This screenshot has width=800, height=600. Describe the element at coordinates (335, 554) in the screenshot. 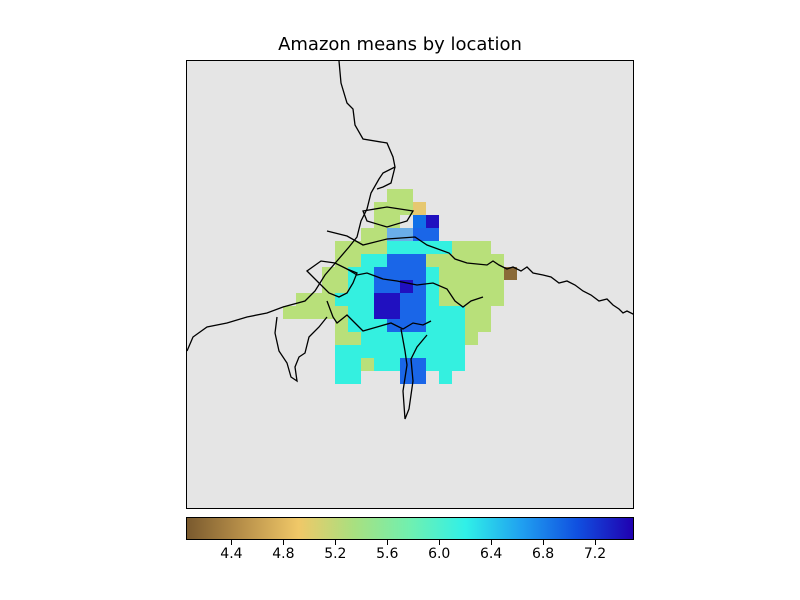

I see `colorbar-tick-label: 5.2` at that location.